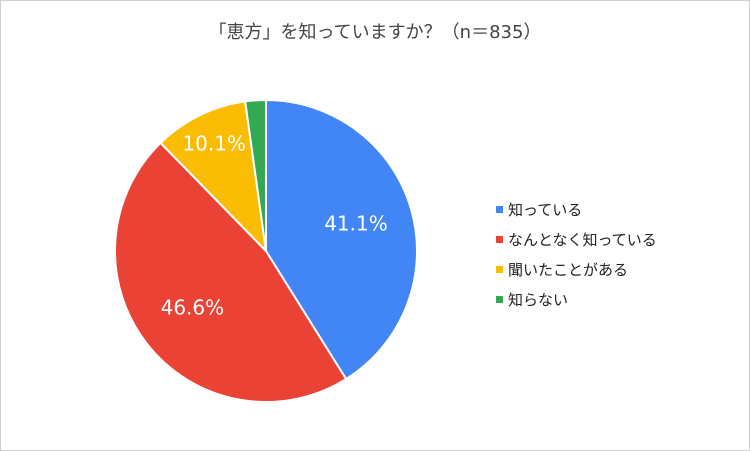 The height and width of the screenshot is (451, 750). Describe the element at coordinates (274, 226) in the screenshot. I see `pie-data-labels: 41.1% 46.6% 10.1%` at that location.